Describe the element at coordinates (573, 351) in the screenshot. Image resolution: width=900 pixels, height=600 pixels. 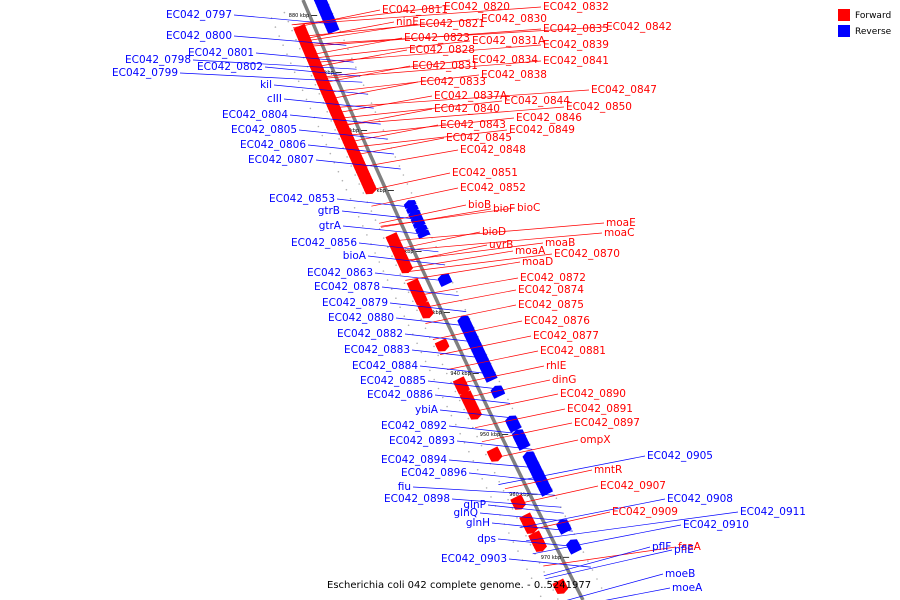
I see `forward-gene-label: EC042_0881` at that location.